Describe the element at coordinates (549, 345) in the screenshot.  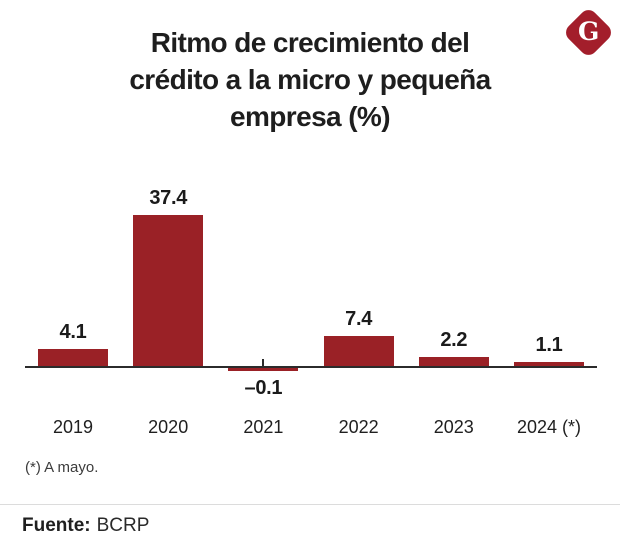
I see `bar-value-label: 1.1` at that location.